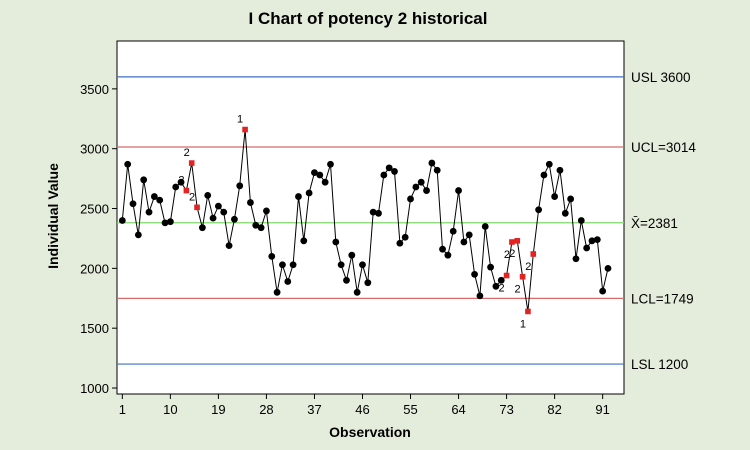 Image resolution: width=750 pixels, height=450 pixels. Describe the element at coordinates (53, 216) in the screenshot. I see `y-axis-label: Individual Value` at that location.